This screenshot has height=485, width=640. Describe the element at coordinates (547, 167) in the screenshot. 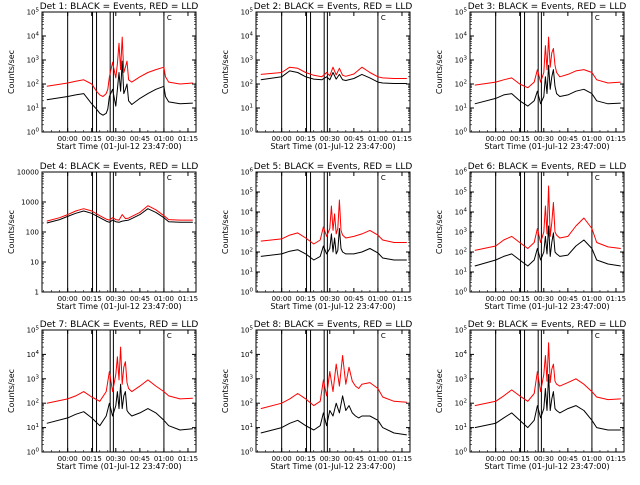

I see `panel-title: Det 6: BLACK = Events, RED = LLD` at that location.